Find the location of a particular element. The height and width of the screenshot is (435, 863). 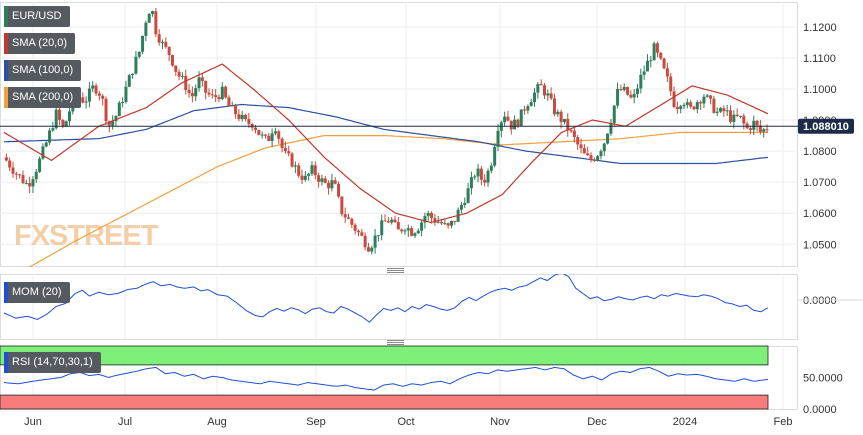

rsi-overbought-band is located at coordinates (384, 355).